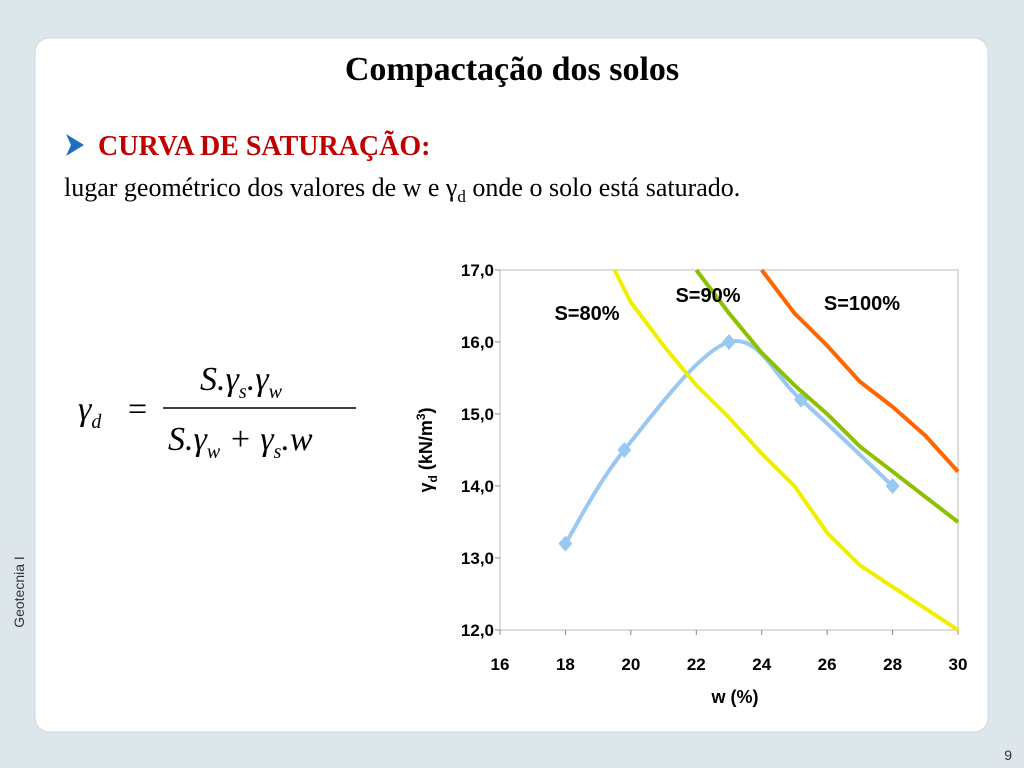 The image size is (1024, 768). Describe the element at coordinates (96, 422) in the screenshot. I see `lhs-sub: d` at that location.